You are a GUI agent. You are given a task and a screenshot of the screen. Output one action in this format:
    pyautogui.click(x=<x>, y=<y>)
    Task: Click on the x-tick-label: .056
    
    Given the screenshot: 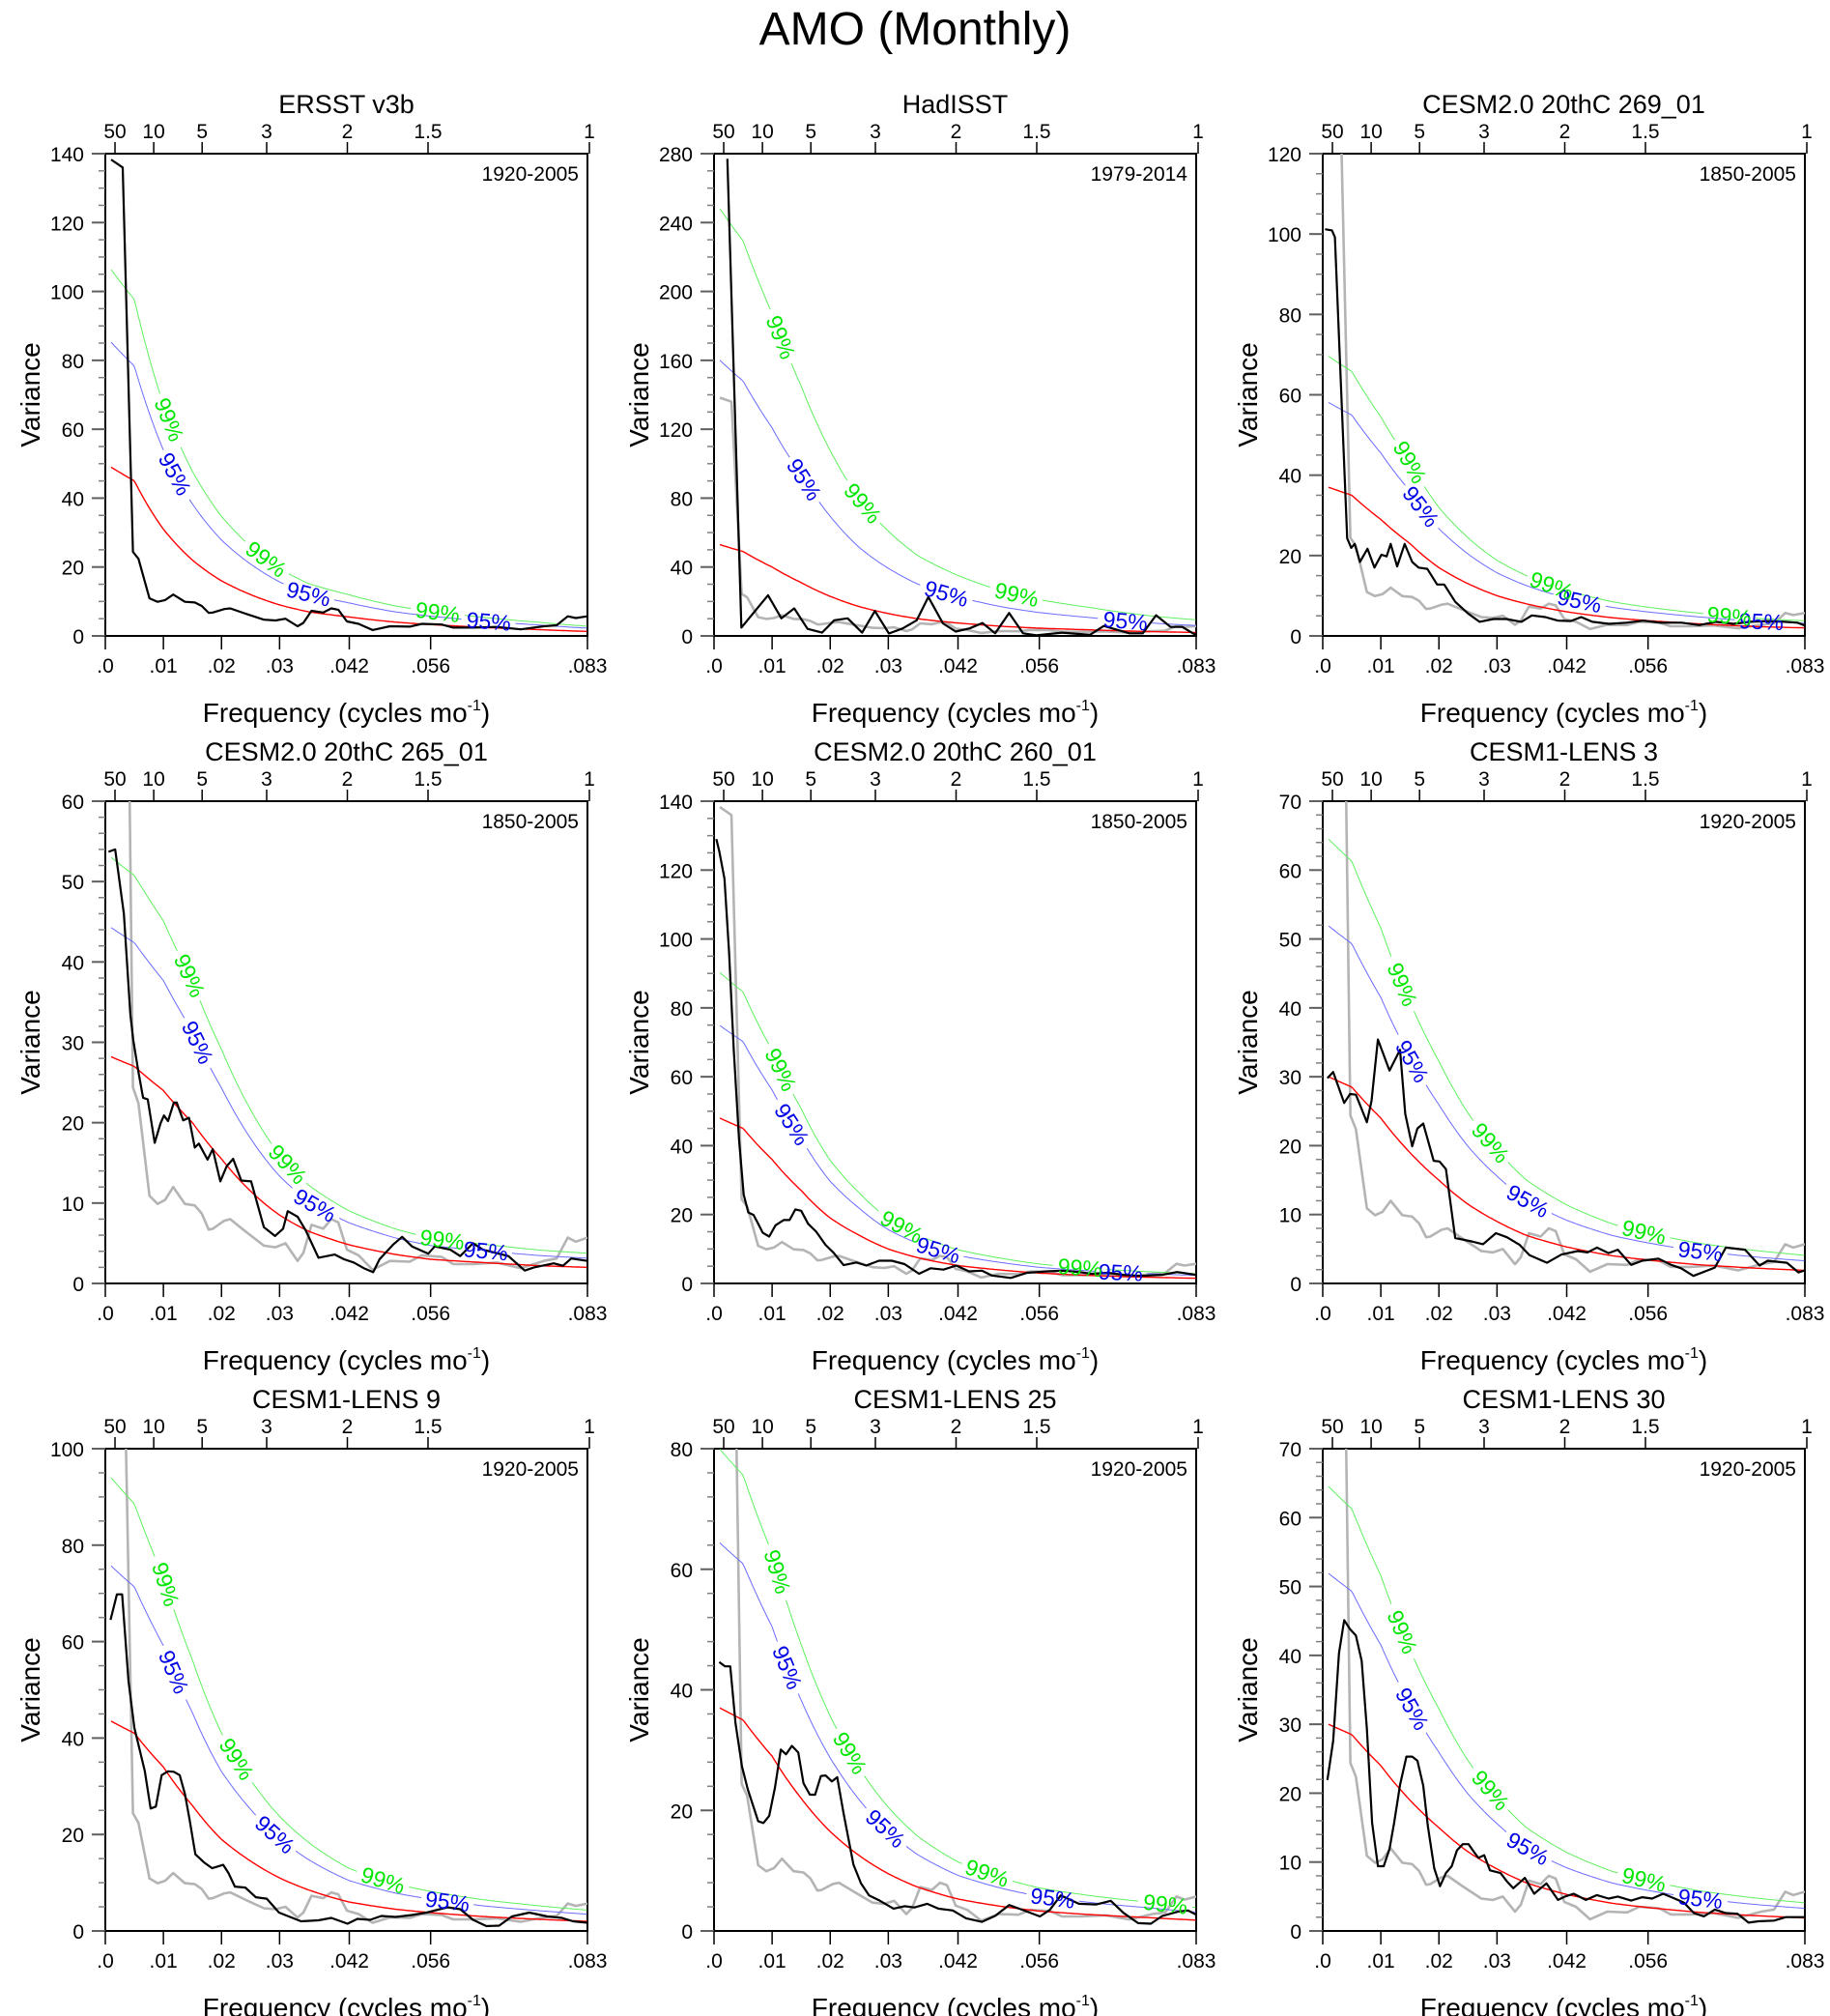 What is the action you would take?
    pyautogui.click(x=1039, y=1962)
    